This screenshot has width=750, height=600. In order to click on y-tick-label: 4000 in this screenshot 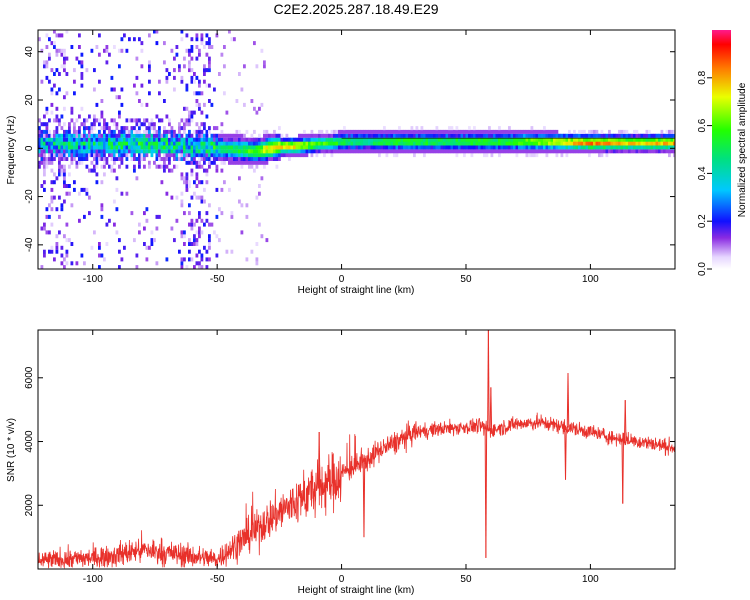, I will do `click(29, 441)`.